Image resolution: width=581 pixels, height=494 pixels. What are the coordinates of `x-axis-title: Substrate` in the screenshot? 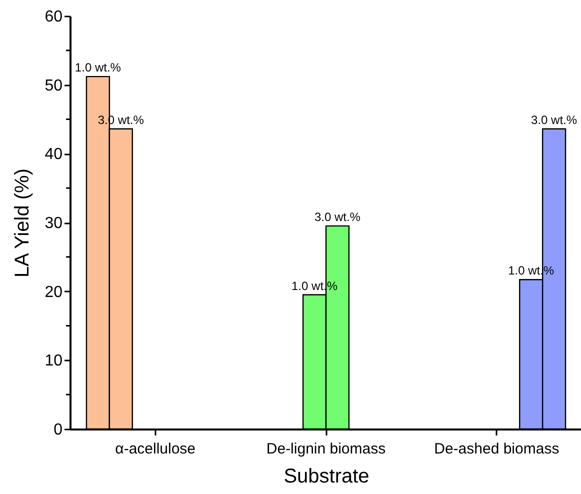 It's located at (327, 477).